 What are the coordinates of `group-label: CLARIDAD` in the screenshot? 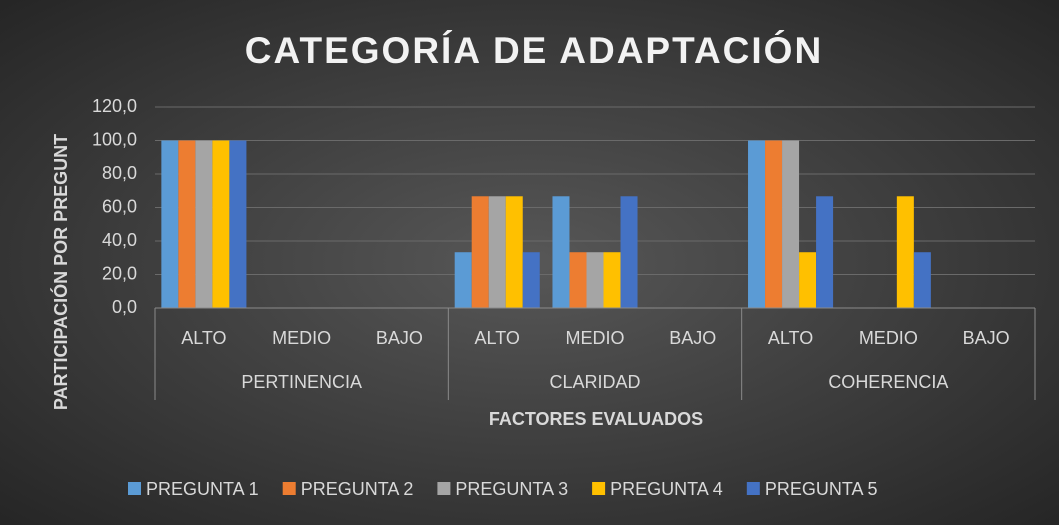 It's located at (594, 382).